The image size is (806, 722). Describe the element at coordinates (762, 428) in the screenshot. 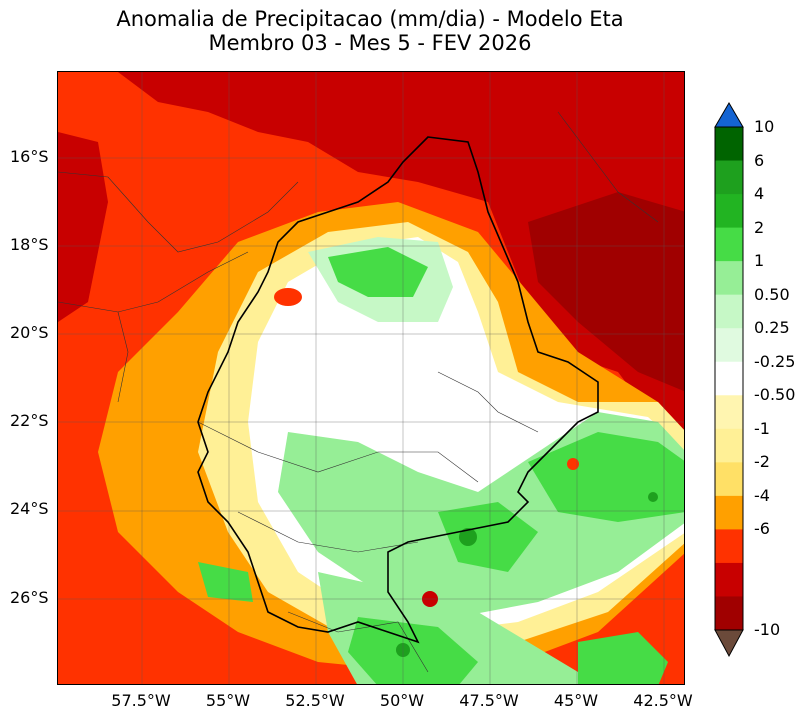

I see `colorbar-label: -1` at that location.